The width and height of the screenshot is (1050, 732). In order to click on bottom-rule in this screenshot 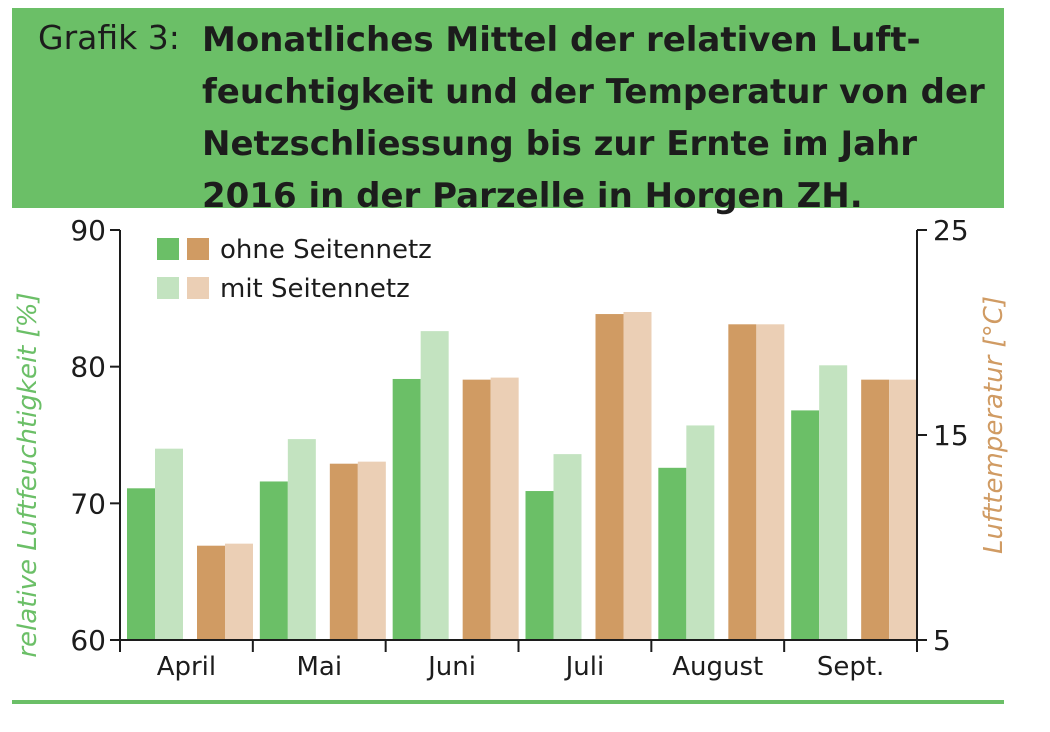, I will do `click(508, 702)`.